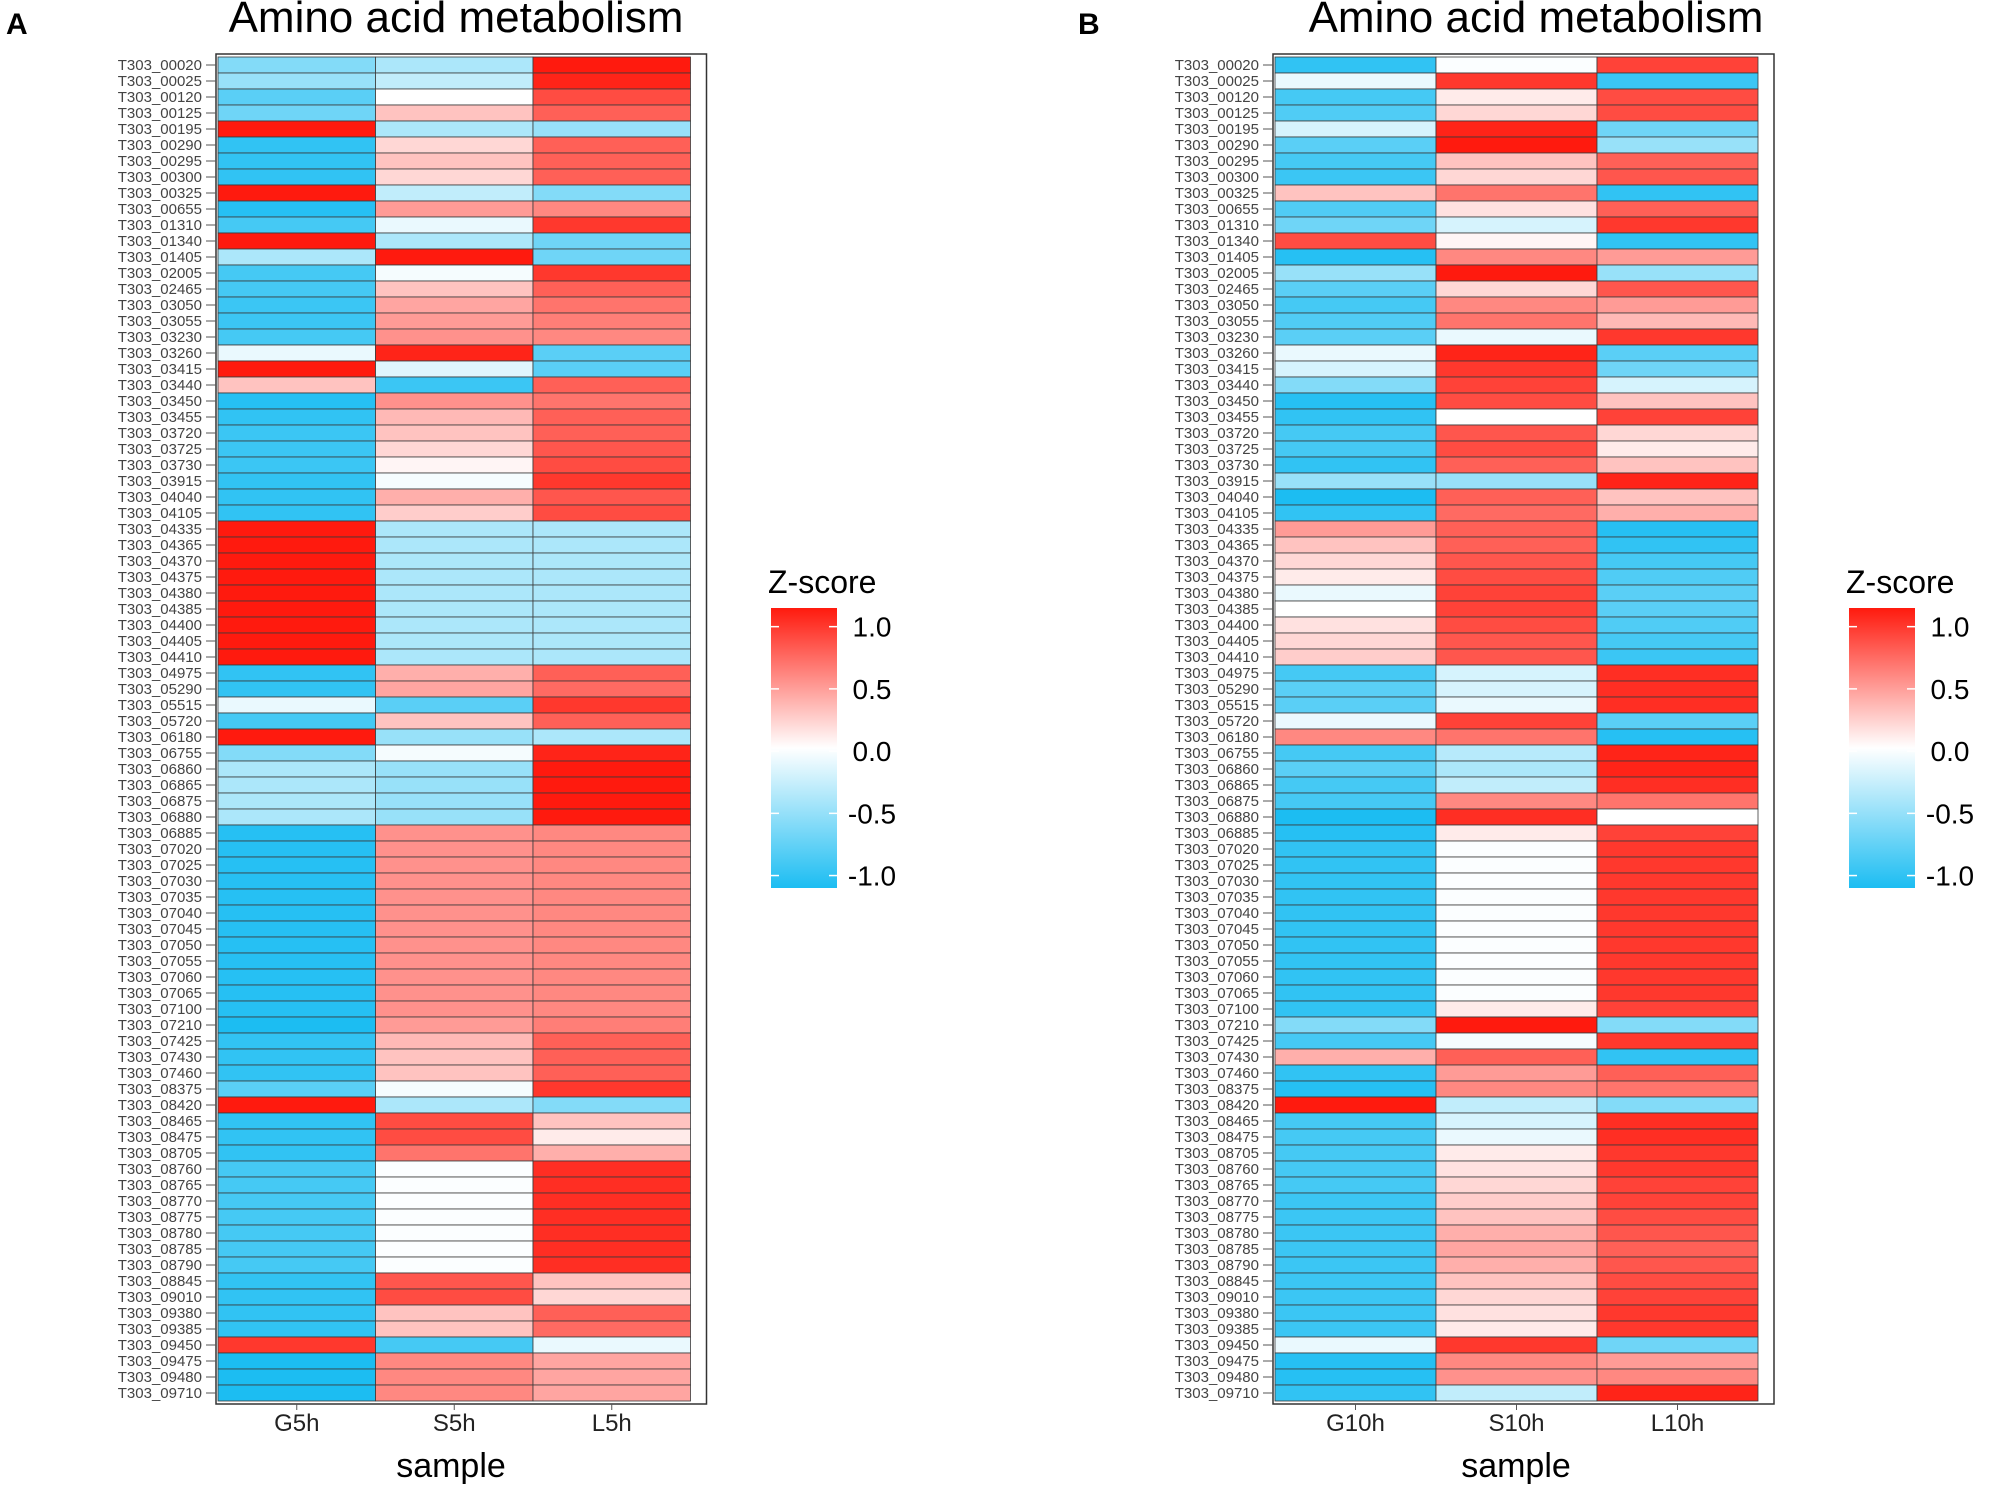 This screenshot has height=1486, width=2000. Describe the element at coordinates (160, 161) in the screenshot. I see `row-label: T303_00295` at that location.